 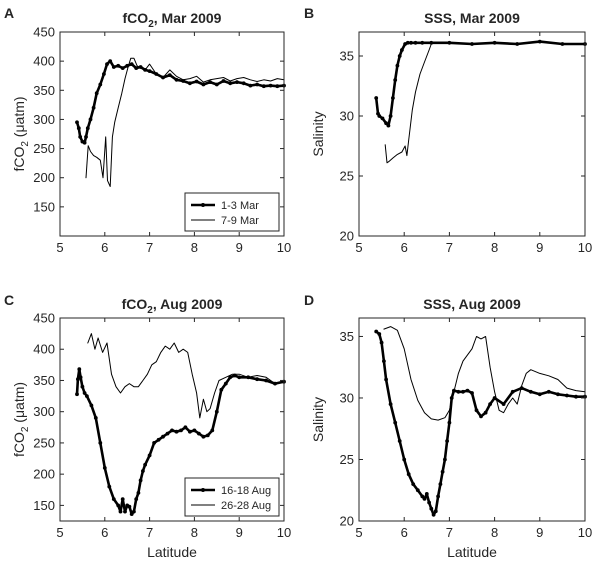 What do you see at coordinates (239, 532) in the screenshot?
I see `x-tick-label: 9` at bounding box center [239, 532].